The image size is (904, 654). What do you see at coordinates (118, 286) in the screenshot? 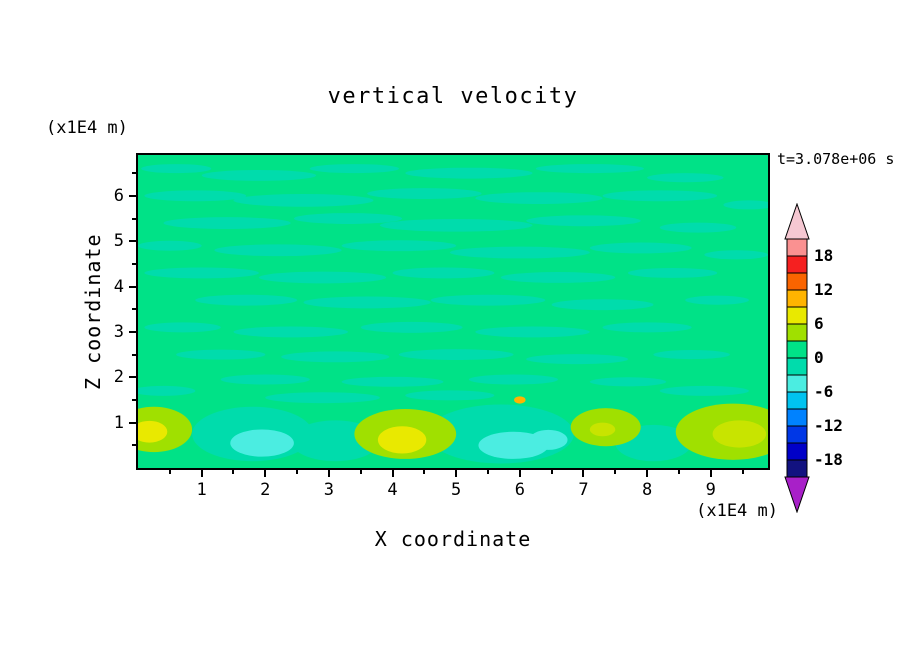
I see `y-tick-label: 4` at bounding box center [118, 286].